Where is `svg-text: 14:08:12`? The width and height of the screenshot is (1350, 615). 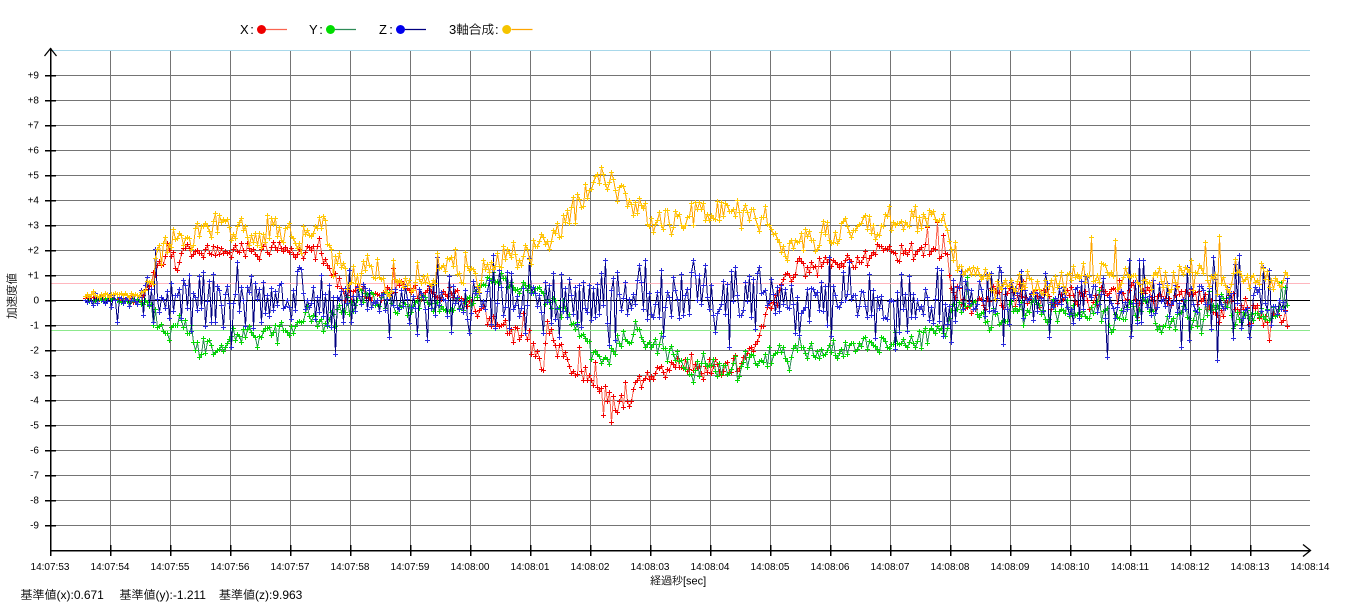
svg-text: 14:08:12 is located at coordinates (1190, 567).